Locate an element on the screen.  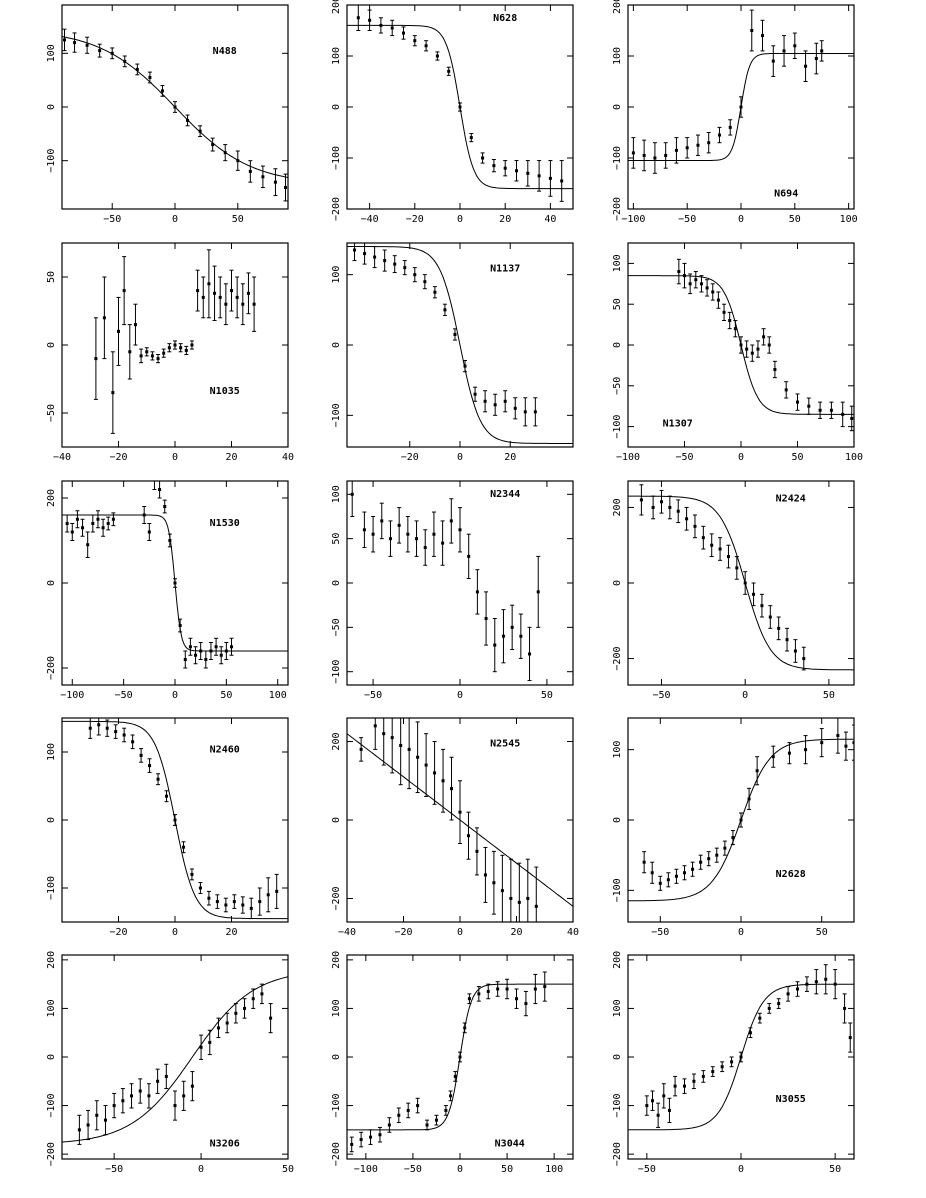
panel-frame is located at coordinates (175, 1057).